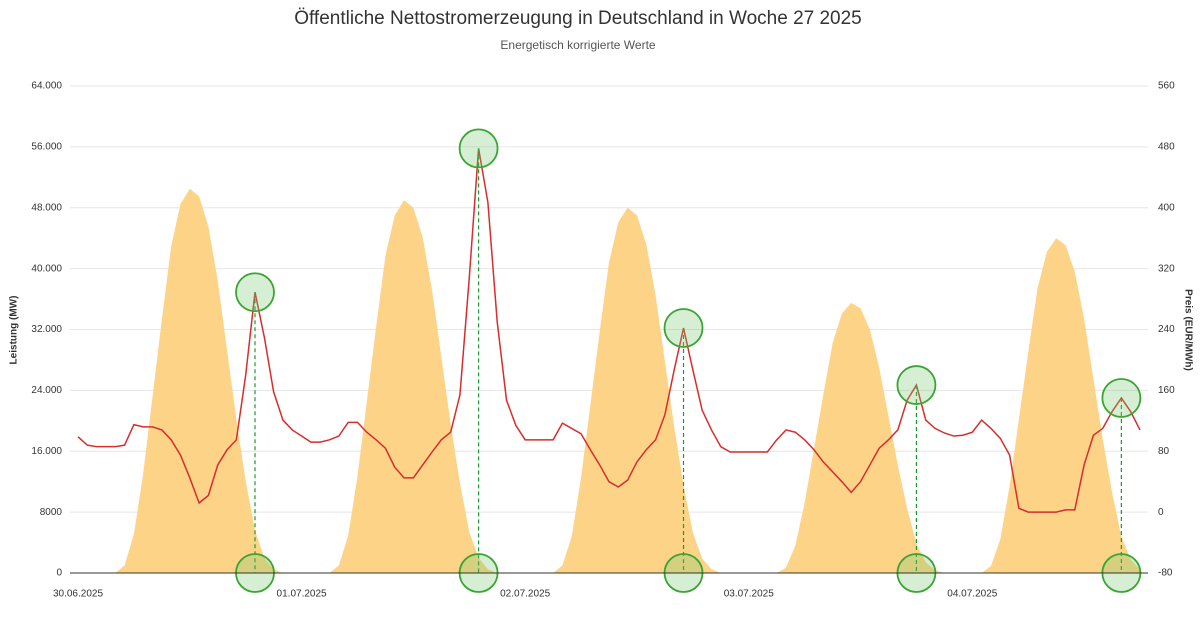 The image size is (1200, 619). What do you see at coordinates (46, 86) in the screenshot?
I see `y-tick-label: 64.000` at bounding box center [46, 86].